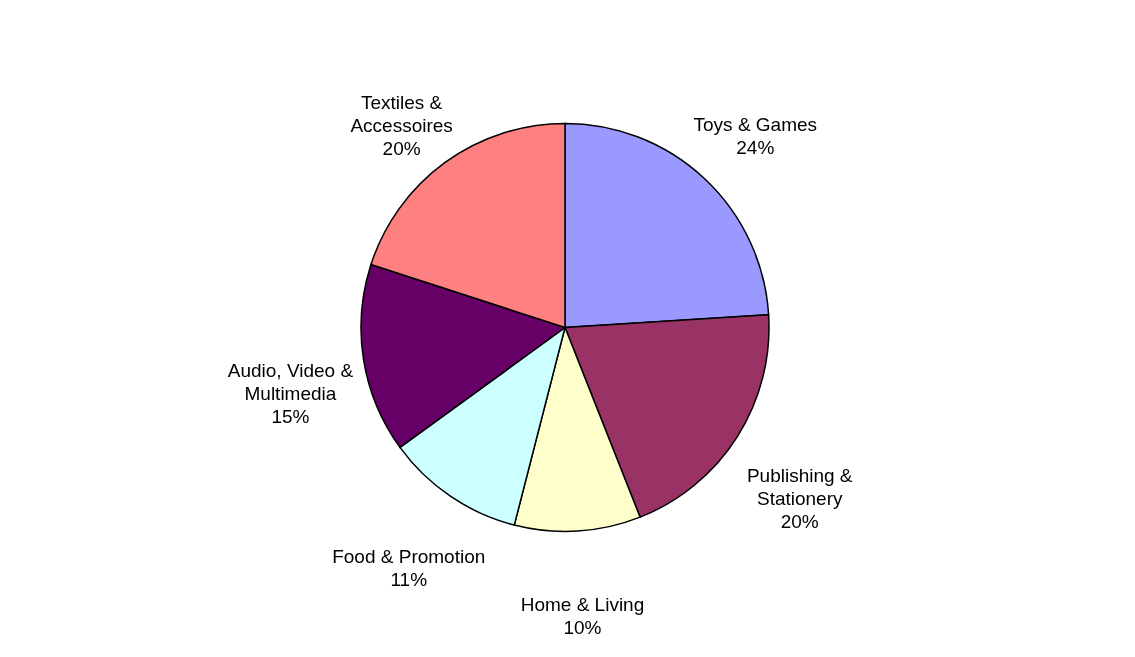  Describe the element at coordinates (290, 416) in the screenshot. I see `data-label: 15%` at that location.